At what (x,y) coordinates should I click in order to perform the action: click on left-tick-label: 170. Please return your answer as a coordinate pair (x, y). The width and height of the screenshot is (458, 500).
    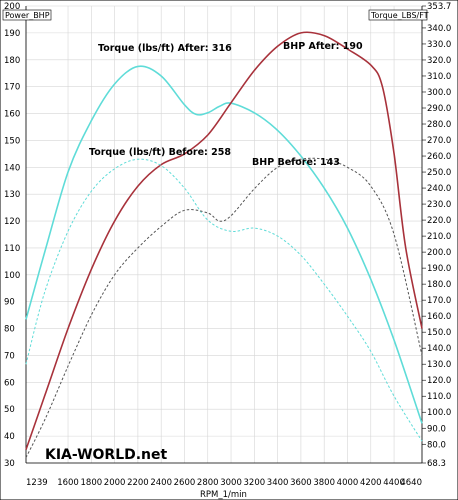
    Looking at the image, I should click on (12, 88).